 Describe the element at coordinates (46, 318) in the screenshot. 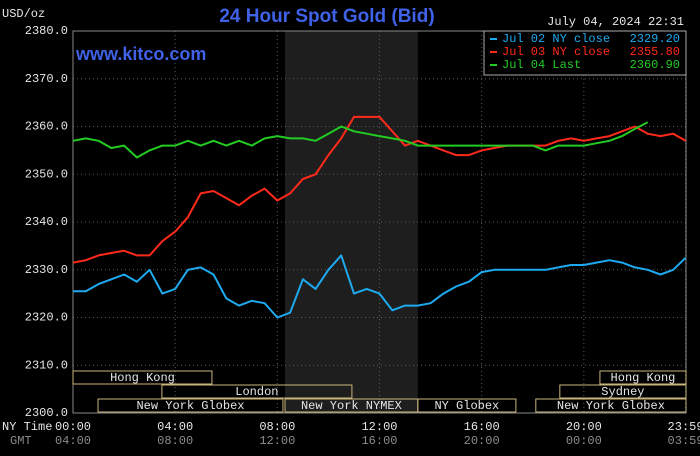

I see `y-tick-label: 2320.0` at that location.